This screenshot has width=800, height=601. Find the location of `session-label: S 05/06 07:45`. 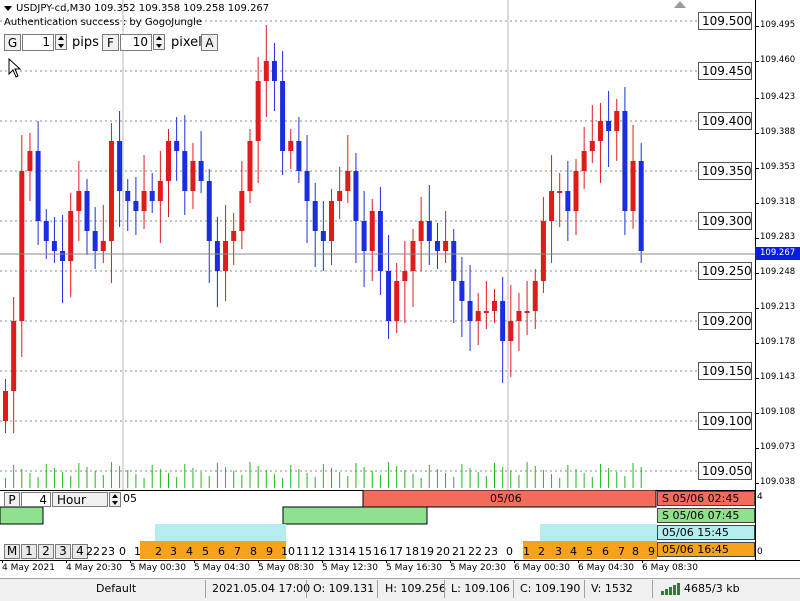

session-label: S 05/06 07:45 is located at coordinates (706, 515).